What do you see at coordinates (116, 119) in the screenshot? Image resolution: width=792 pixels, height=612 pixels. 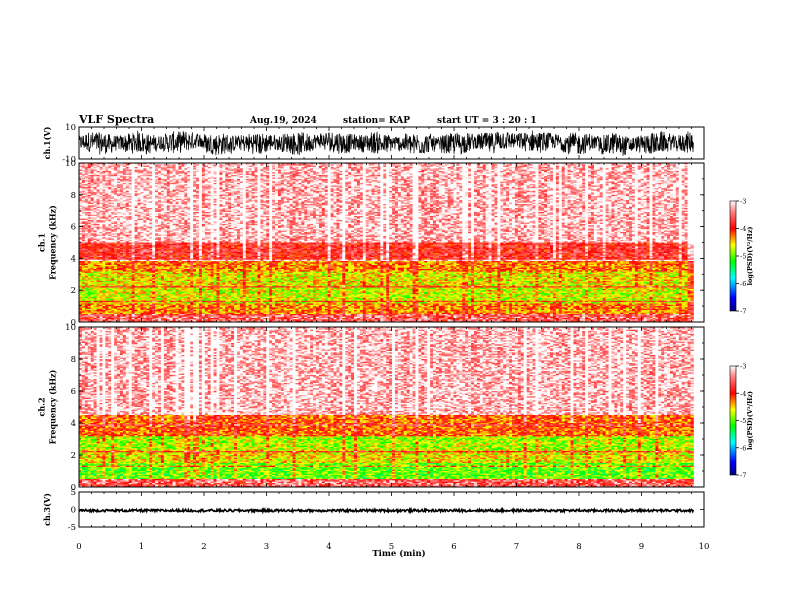 I see `figure-title: VLF Spectra` at bounding box center [116, 119].